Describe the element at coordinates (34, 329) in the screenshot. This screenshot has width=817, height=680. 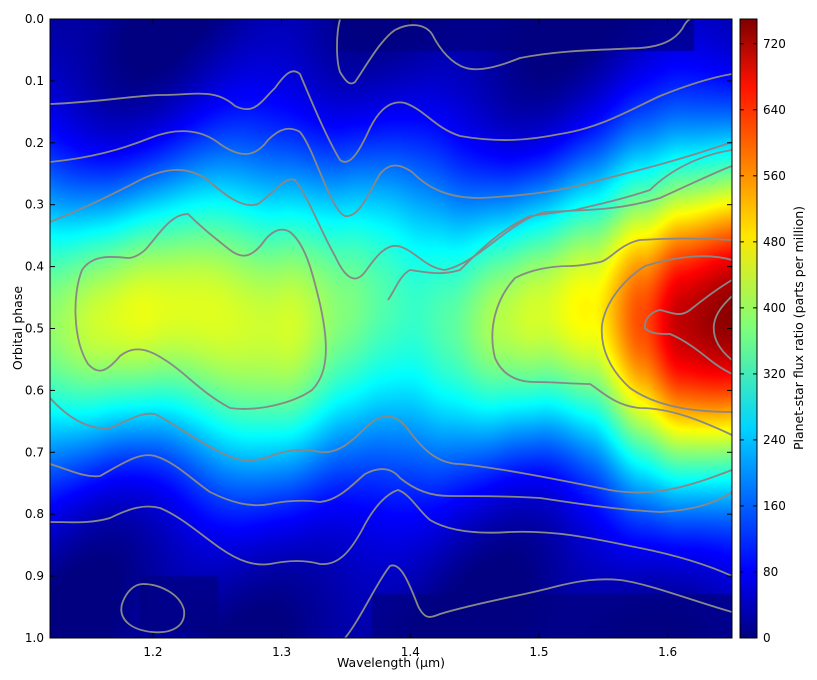
I see `y-tick-label: 0.5` at that location.